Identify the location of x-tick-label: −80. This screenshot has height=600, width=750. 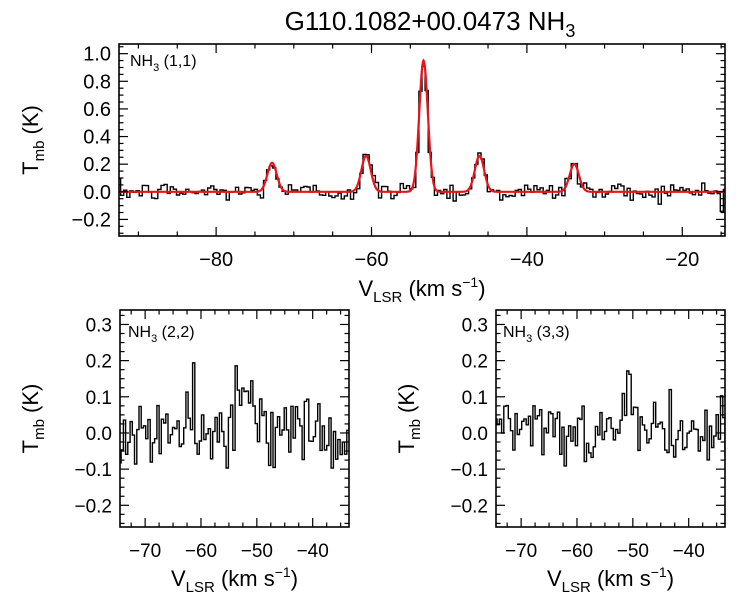
(216, 260).